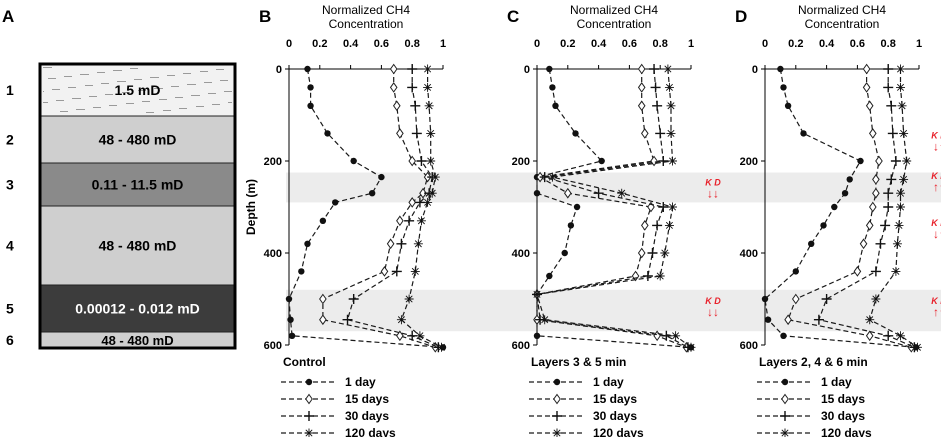 The width and height of the screenshot is (941, 442). Describe the element at coordinates (936, 182) in the screenshot. I see `kd-annotation: K D↑↑` at that location.